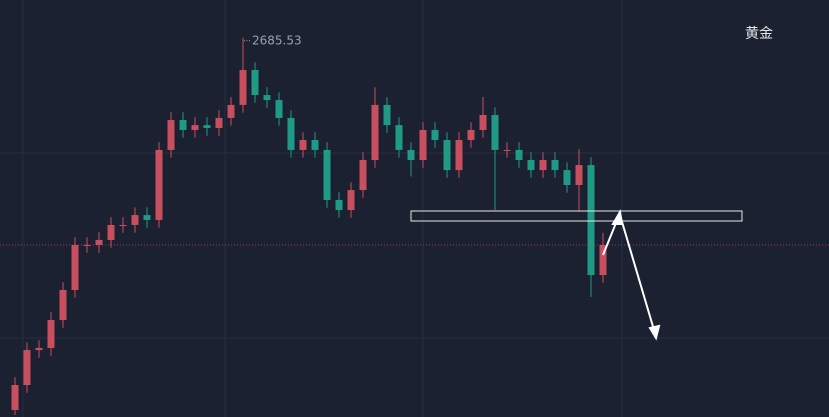  Describe the element at coordinates (277, 40) in the screenshot. I see `high-label: 2685.53` at that location.